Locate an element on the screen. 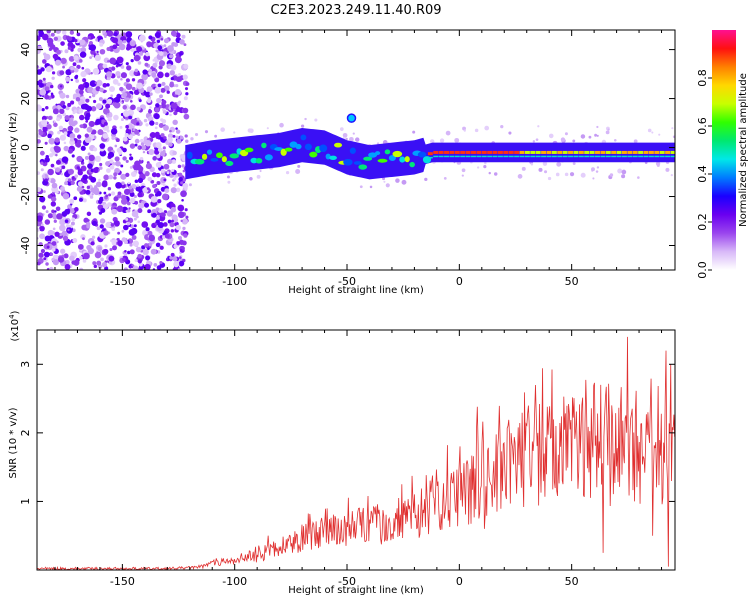 The height and width of the screenshot is (600, 750). y-tick-label: 2 is located at coordinates (25, 432).